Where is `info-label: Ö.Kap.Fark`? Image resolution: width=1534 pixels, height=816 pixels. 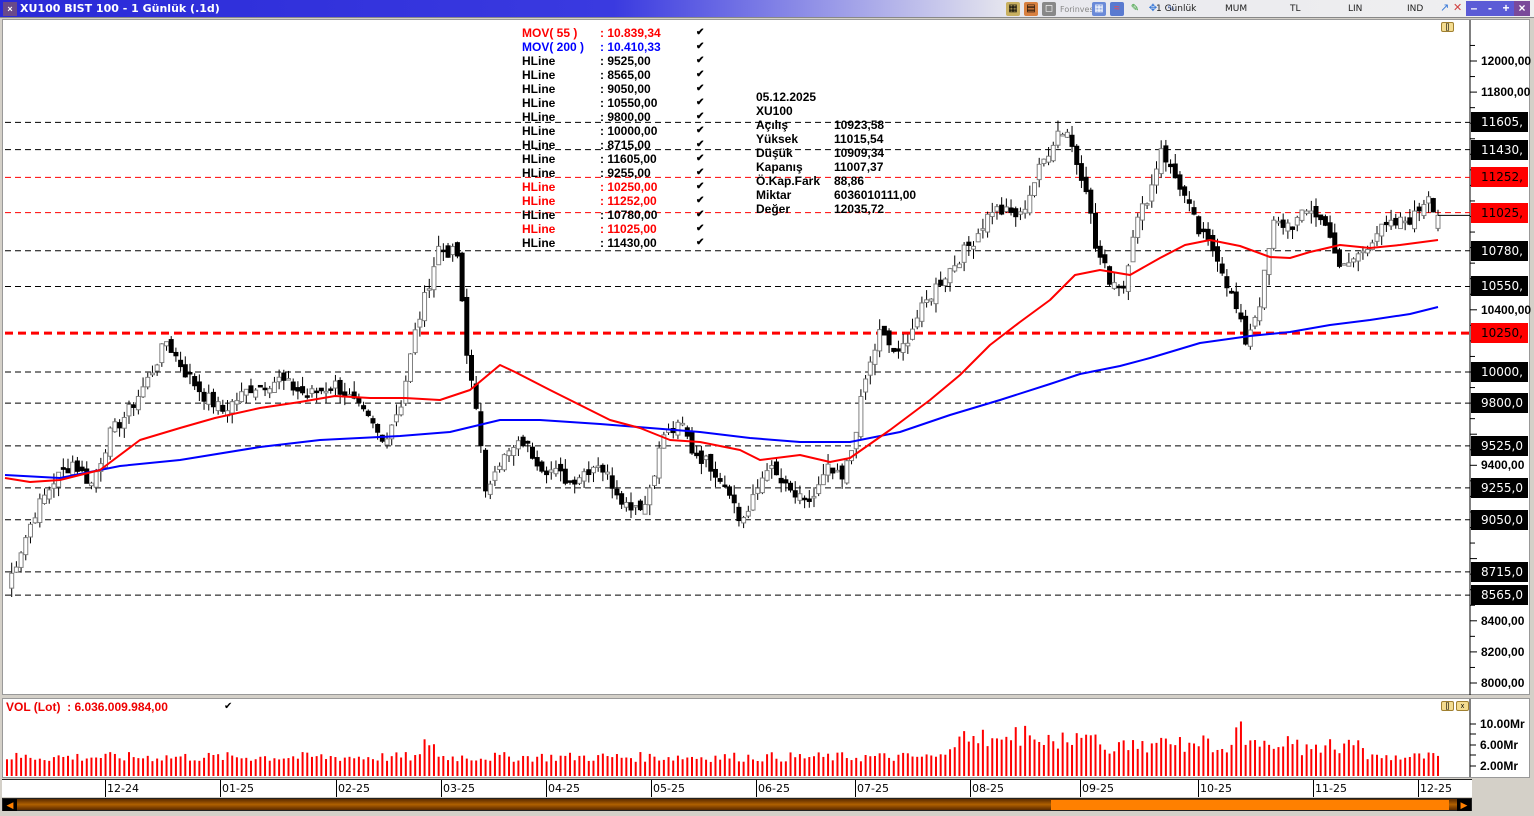
info-label: Ö.Kap.Fark is located at coordinates (788, 181).